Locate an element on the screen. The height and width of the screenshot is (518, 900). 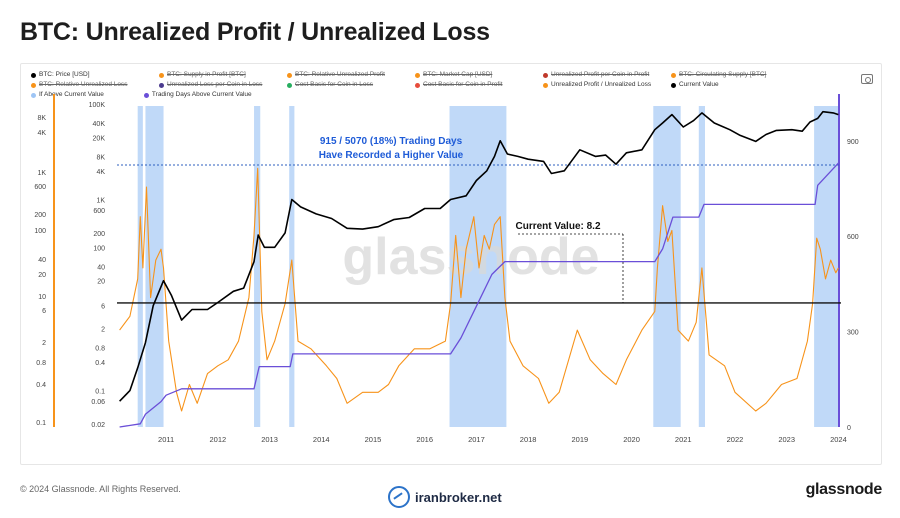
legend-label: Cost Basis for Coin in Loss is located at coordinates (334, 84).